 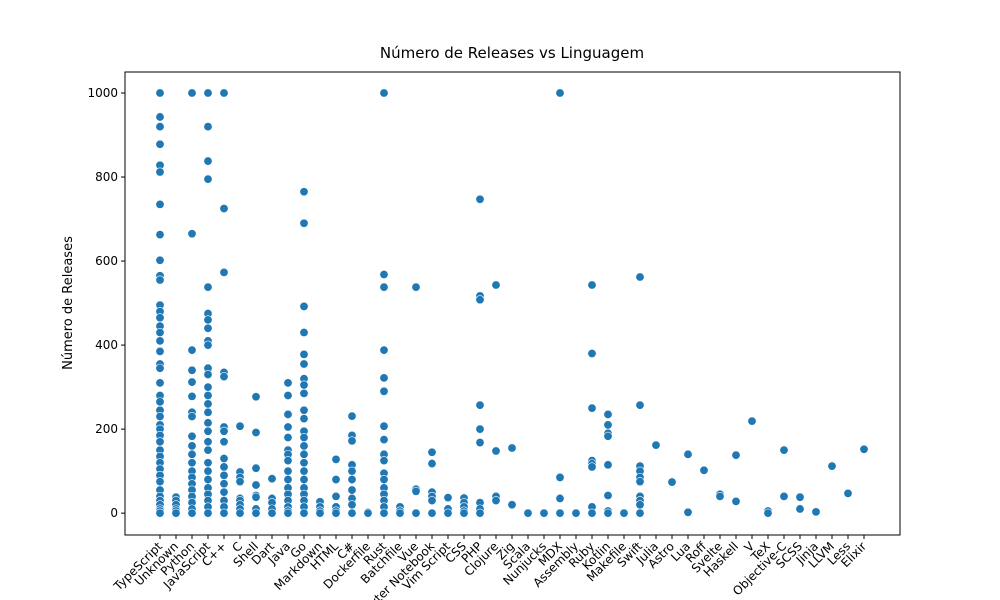 What do you see at coordinates (68, 303) in the screenshot?
I see `y-axis-label: Número de Releases` at bounding box center [68, 303].